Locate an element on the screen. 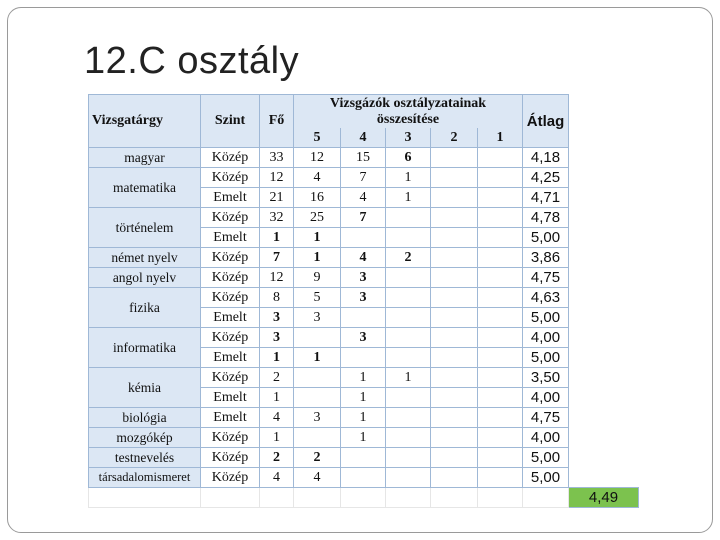 The height and width of the screenshot is (540, 720). grade4-cell: 7 is located at coordinates (363, 217).